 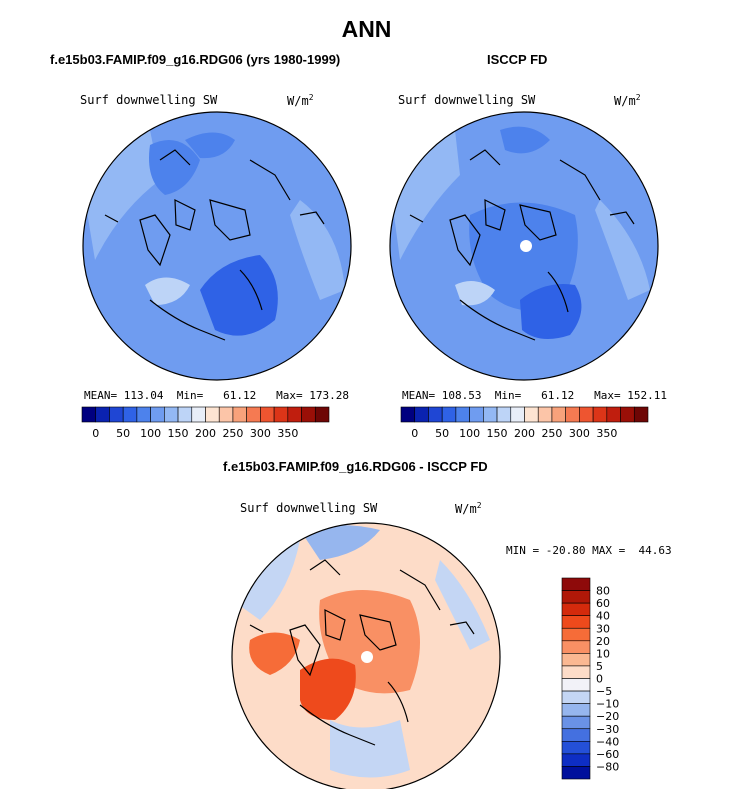 I want to click on colorbar-obs-tick-label: 100, so click(x=469, y=433).